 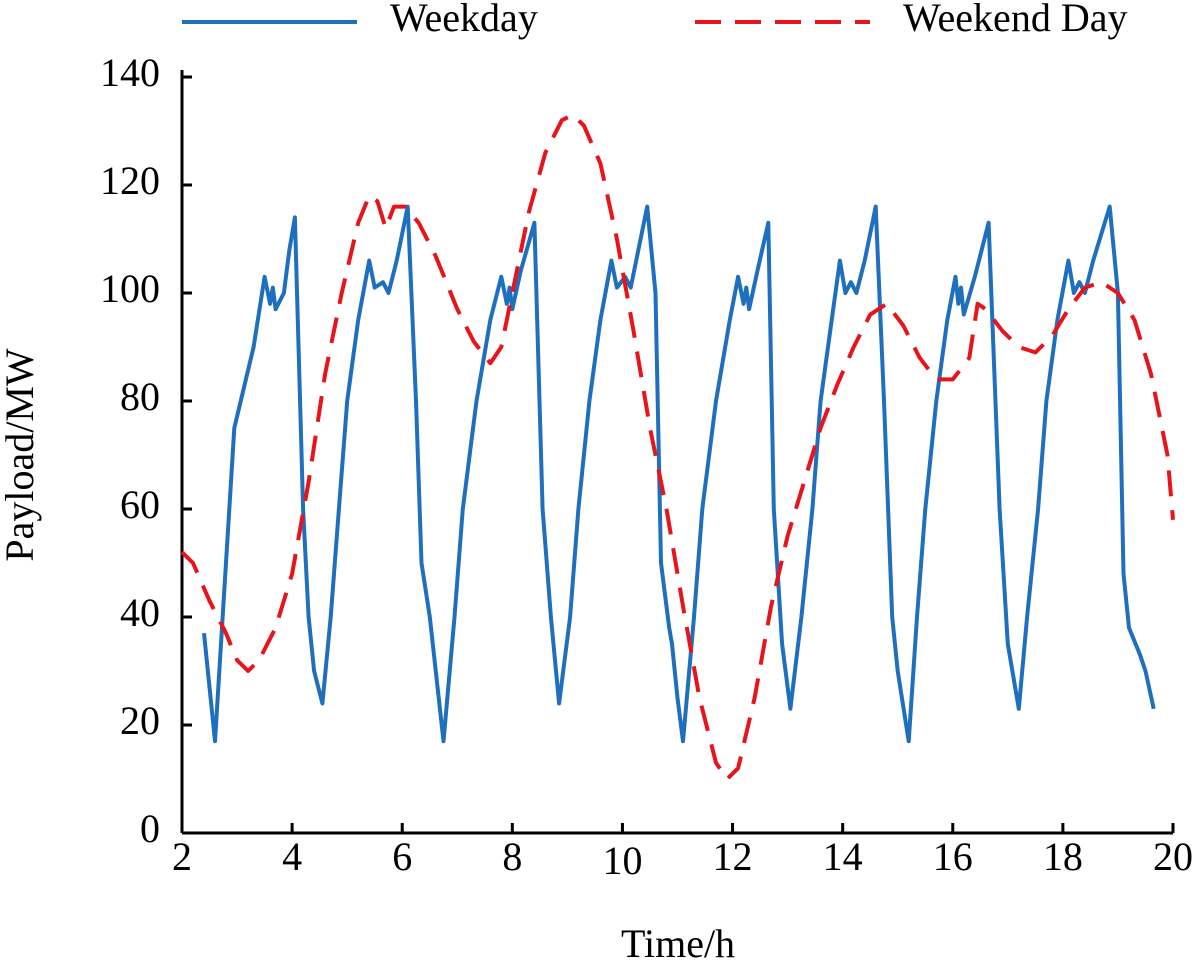 What do you see at coordinates (843, 856) in the screenshot?
I see `x-tick-label: 14` at bounding box center [843, 856].